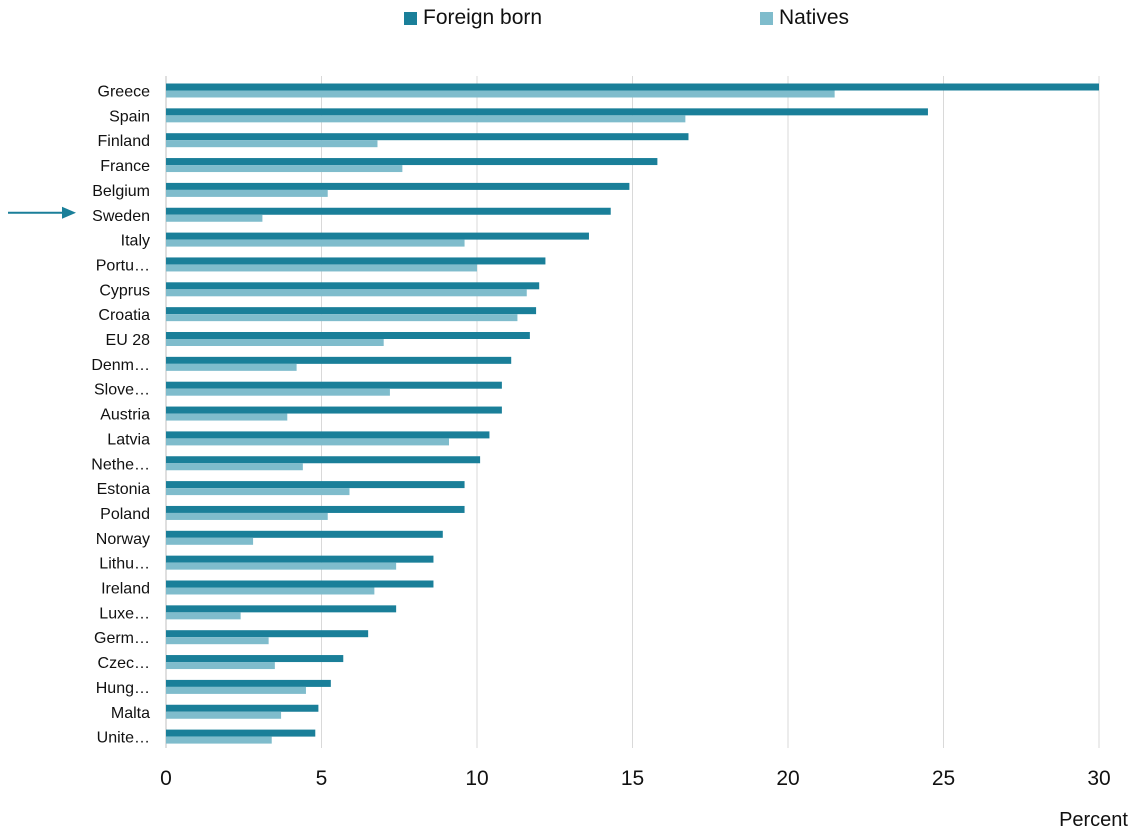  I want to click on legend: Foreign born Natives, so click(566, 20).